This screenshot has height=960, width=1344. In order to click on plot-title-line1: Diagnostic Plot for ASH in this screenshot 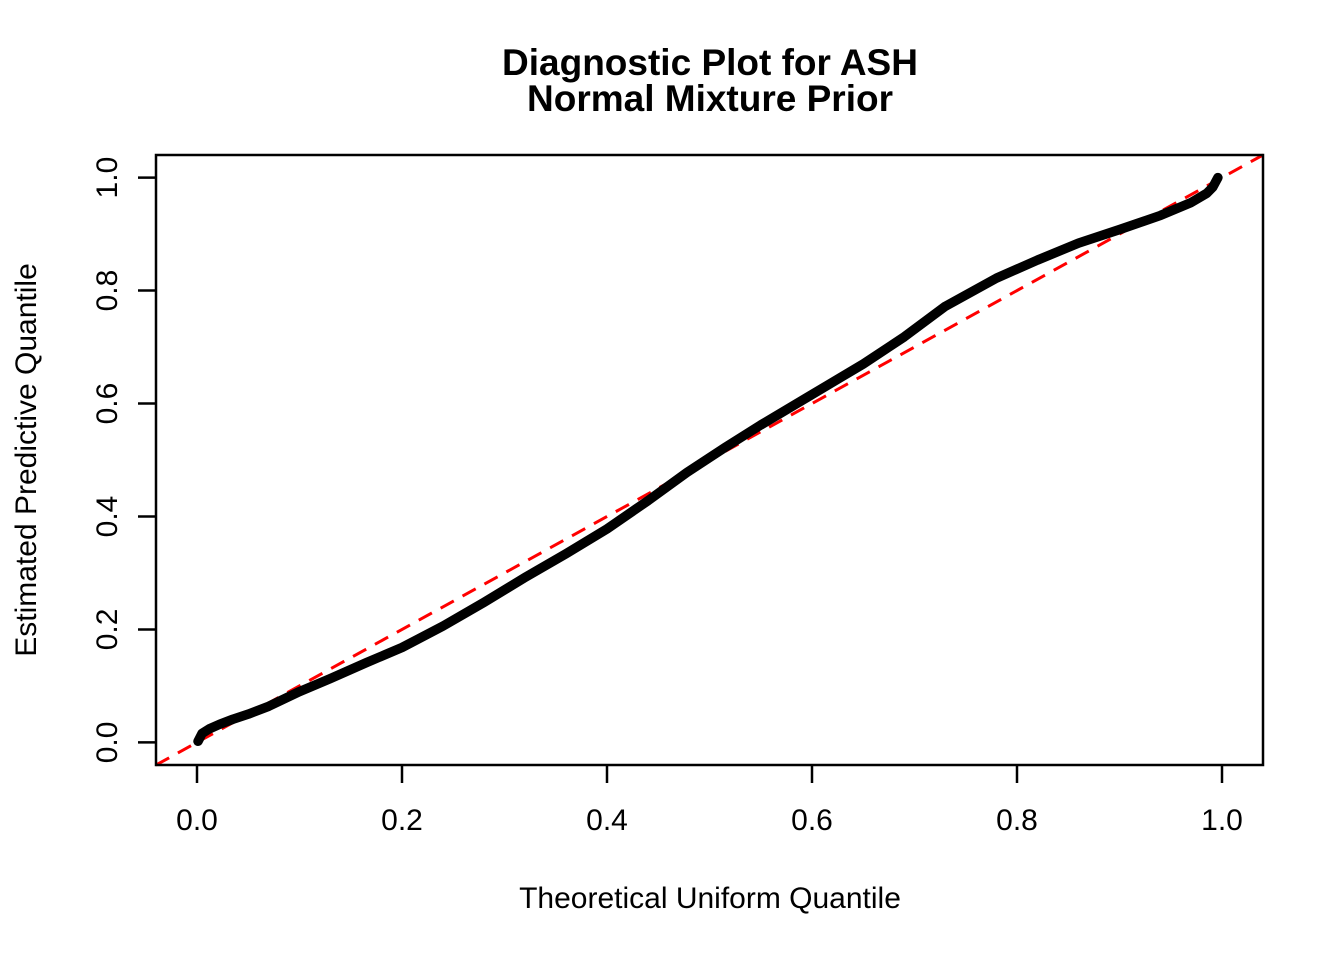, I will do `click(710, 62)`.